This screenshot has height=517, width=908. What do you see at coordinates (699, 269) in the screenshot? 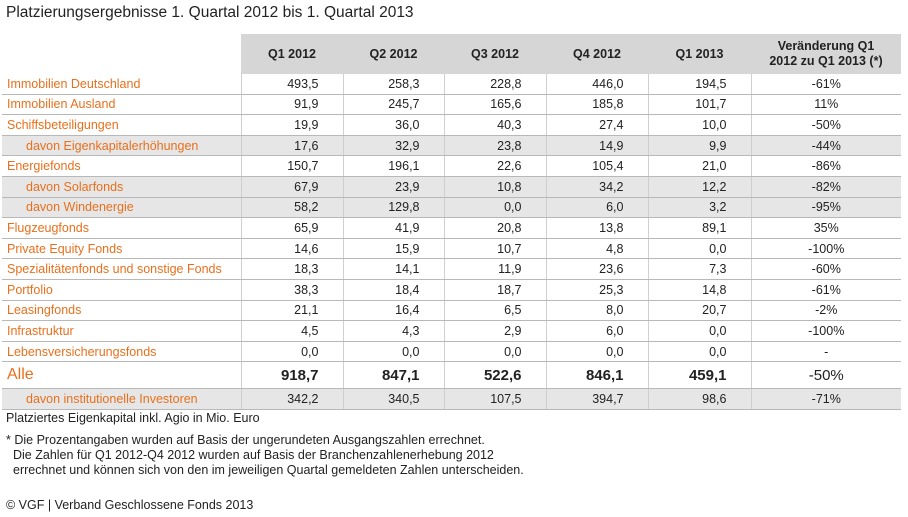
I see `value-cell: 7,3` at bounding box center [699, 269].